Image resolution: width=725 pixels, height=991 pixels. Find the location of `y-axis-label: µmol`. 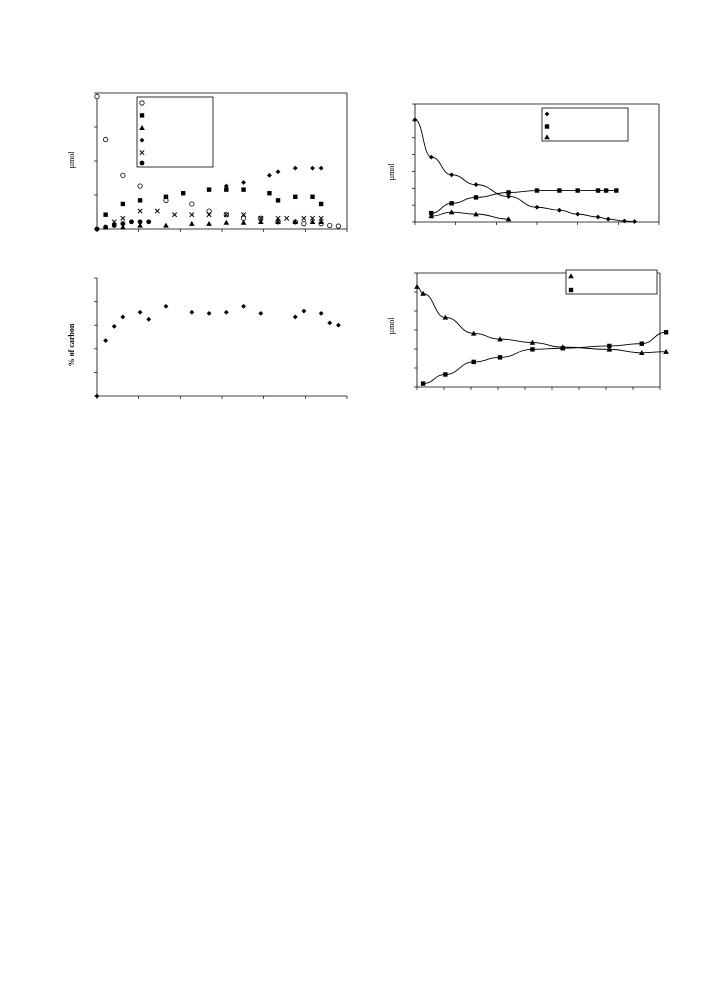

y-axis-label: µmol is located at coordinates (71, 160).